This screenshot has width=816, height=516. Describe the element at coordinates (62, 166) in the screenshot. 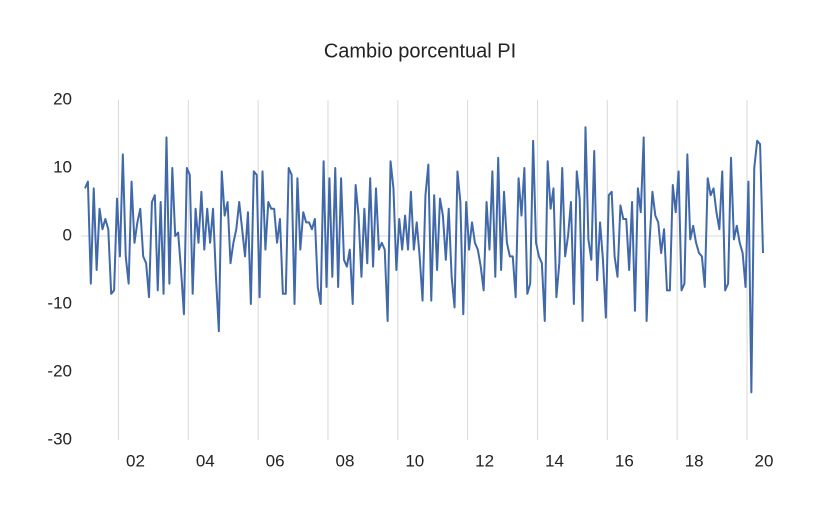

I see `y-tick-label: 10` at that location.